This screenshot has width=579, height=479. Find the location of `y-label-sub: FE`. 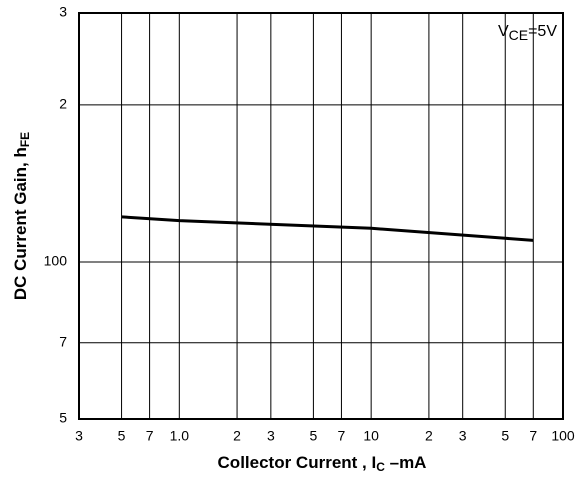

y-label-sub: FE is located at coordinates (25, 139).